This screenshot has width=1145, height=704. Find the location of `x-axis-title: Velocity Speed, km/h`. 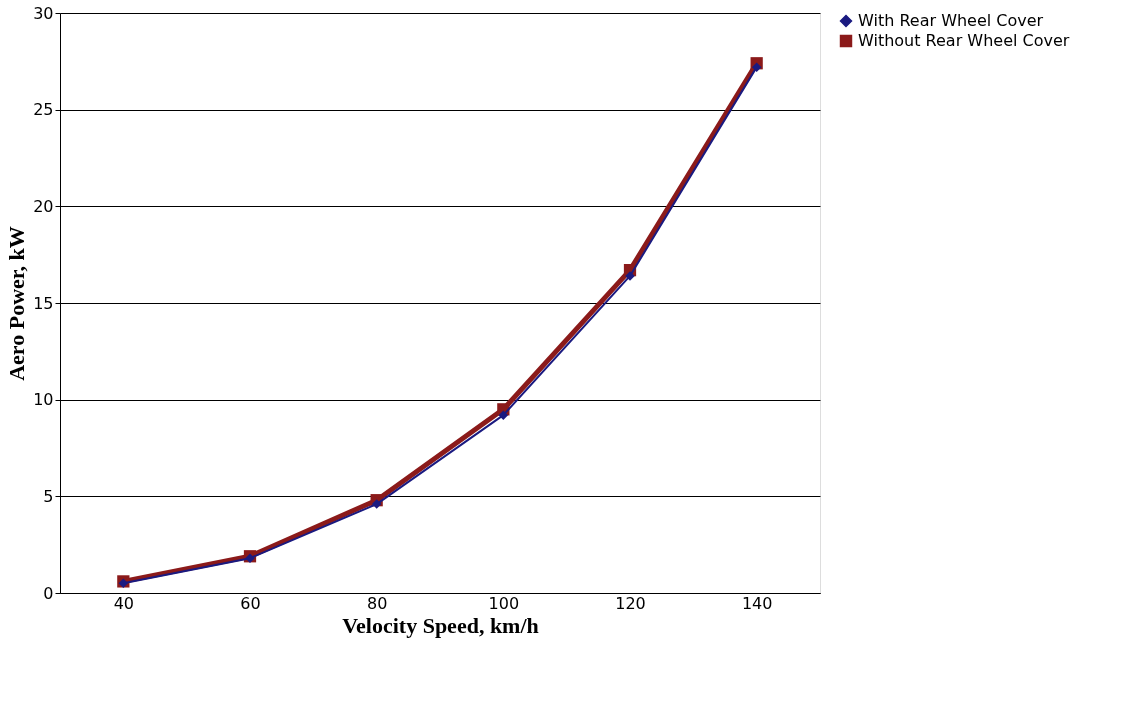

x-axis-title: Velocity Speed, km/h is located at coordinates (440, 625).